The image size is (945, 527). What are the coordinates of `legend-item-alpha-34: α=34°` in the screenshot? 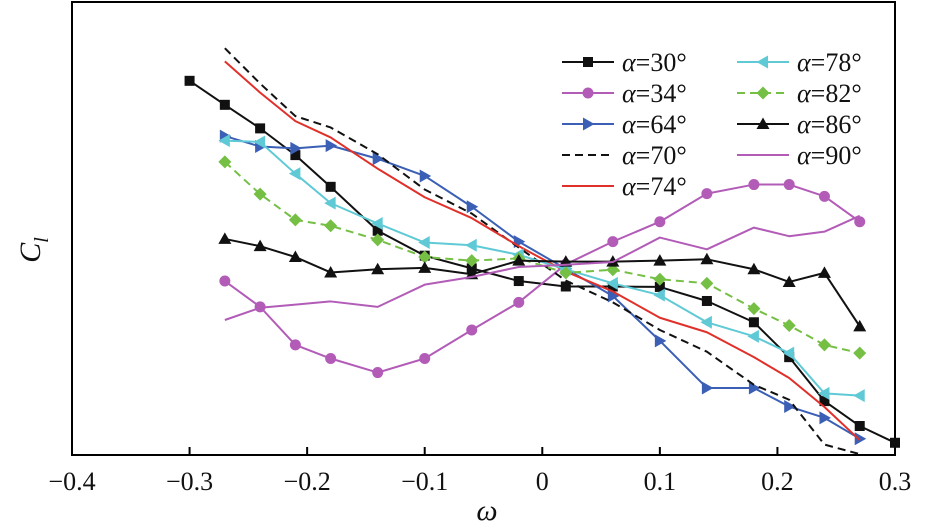 It's located at (624, 93).